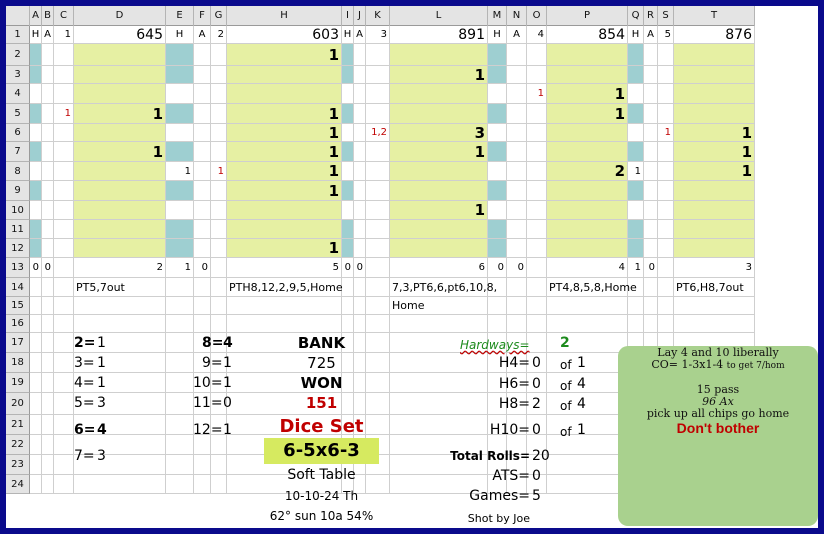  What do you see at coordinates (120, 210) in the screenshot?
I see `cell-d10` at bounding box center [120, 210].